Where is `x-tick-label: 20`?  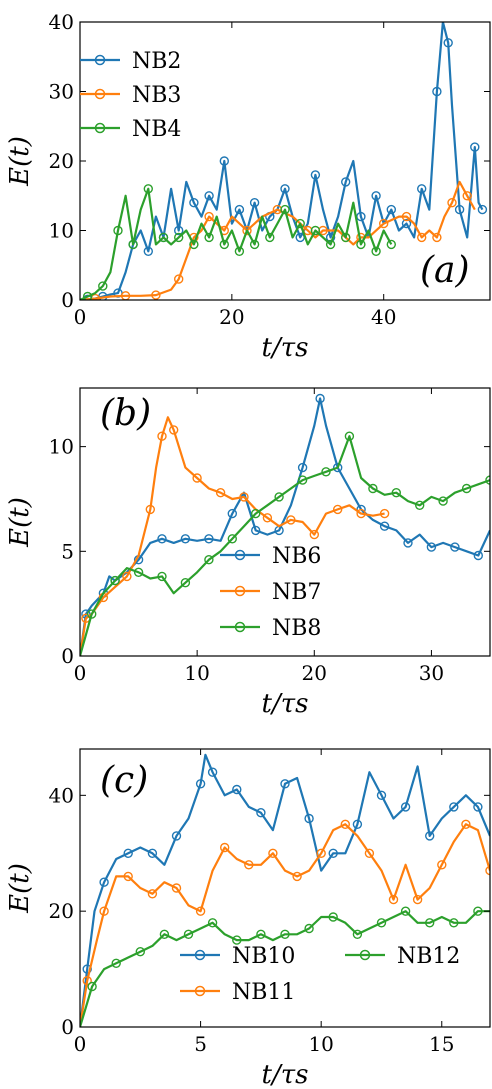
x-tick-label: 20 is located at coordinates (231, 317).